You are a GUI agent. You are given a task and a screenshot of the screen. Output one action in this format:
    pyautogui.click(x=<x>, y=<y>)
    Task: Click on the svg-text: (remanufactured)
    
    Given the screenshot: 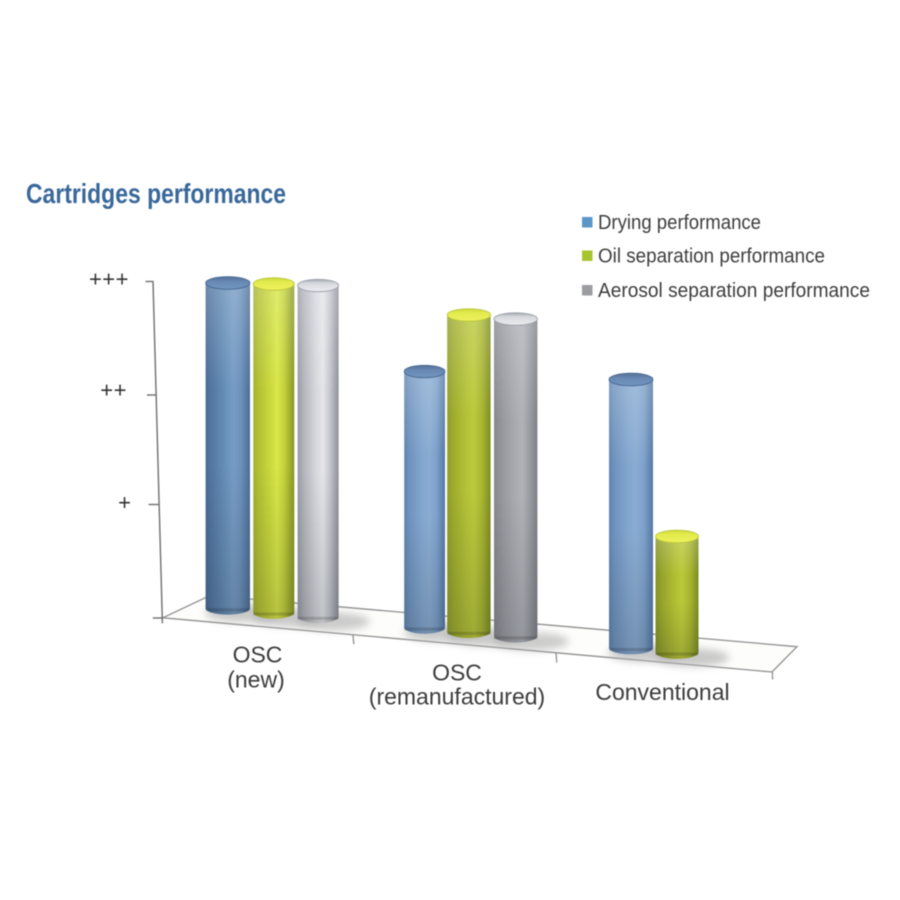 What is the action you would take?
    pyautogui.click(x=457, y=697)
    